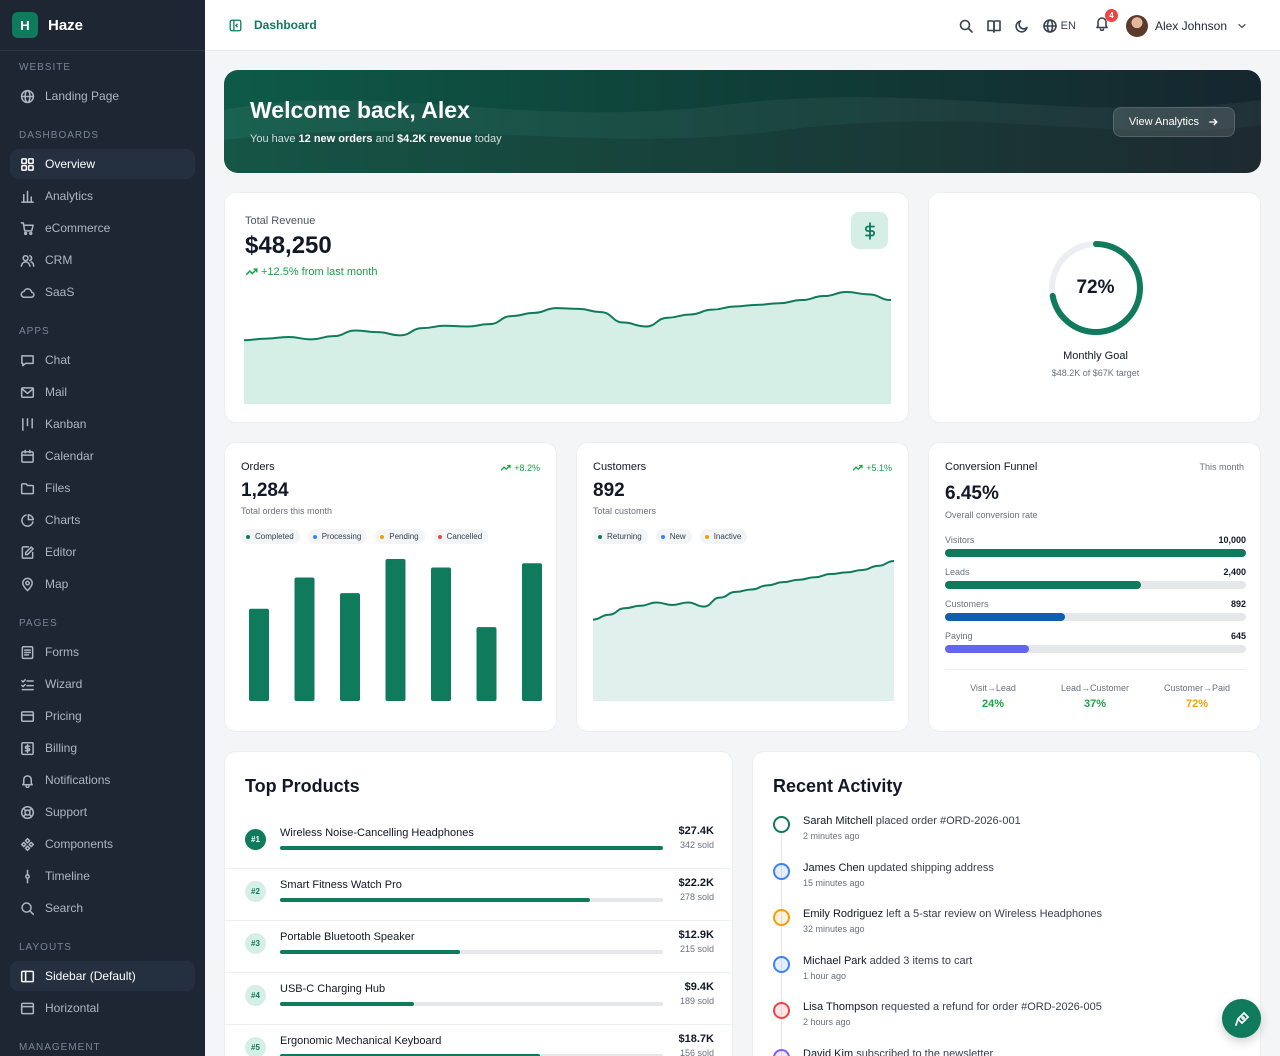 This screenshot has width=1280, height=1056. Describe the element at coordinates (102, 392) in the screenshot. I see `sidebar-item-mail: Mail` at that location.